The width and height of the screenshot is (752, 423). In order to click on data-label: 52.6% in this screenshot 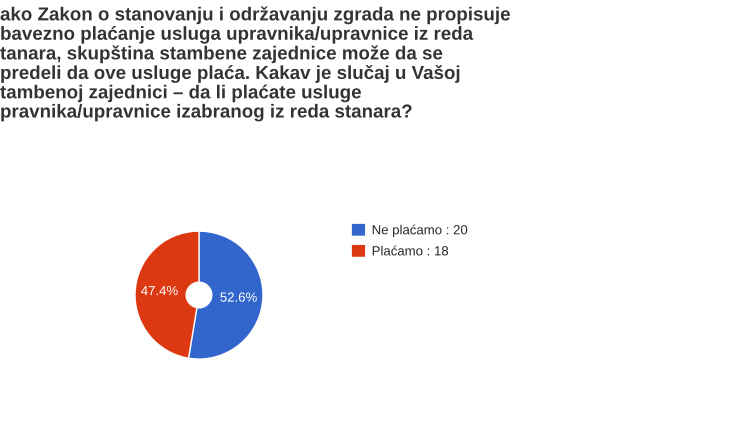, I will do `click(238, 297)`.